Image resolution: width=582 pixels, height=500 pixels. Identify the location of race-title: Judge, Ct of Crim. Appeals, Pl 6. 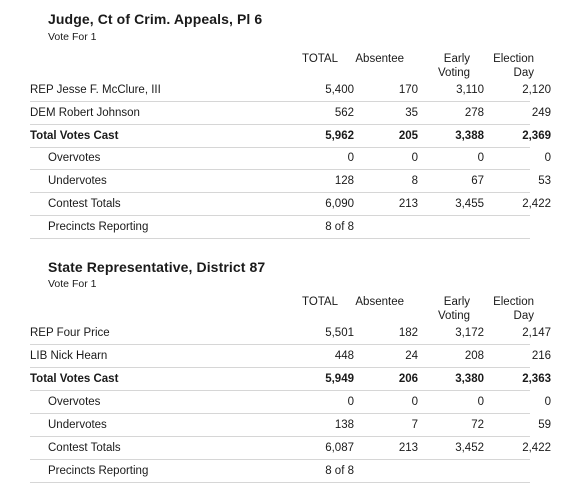
(155, 19).